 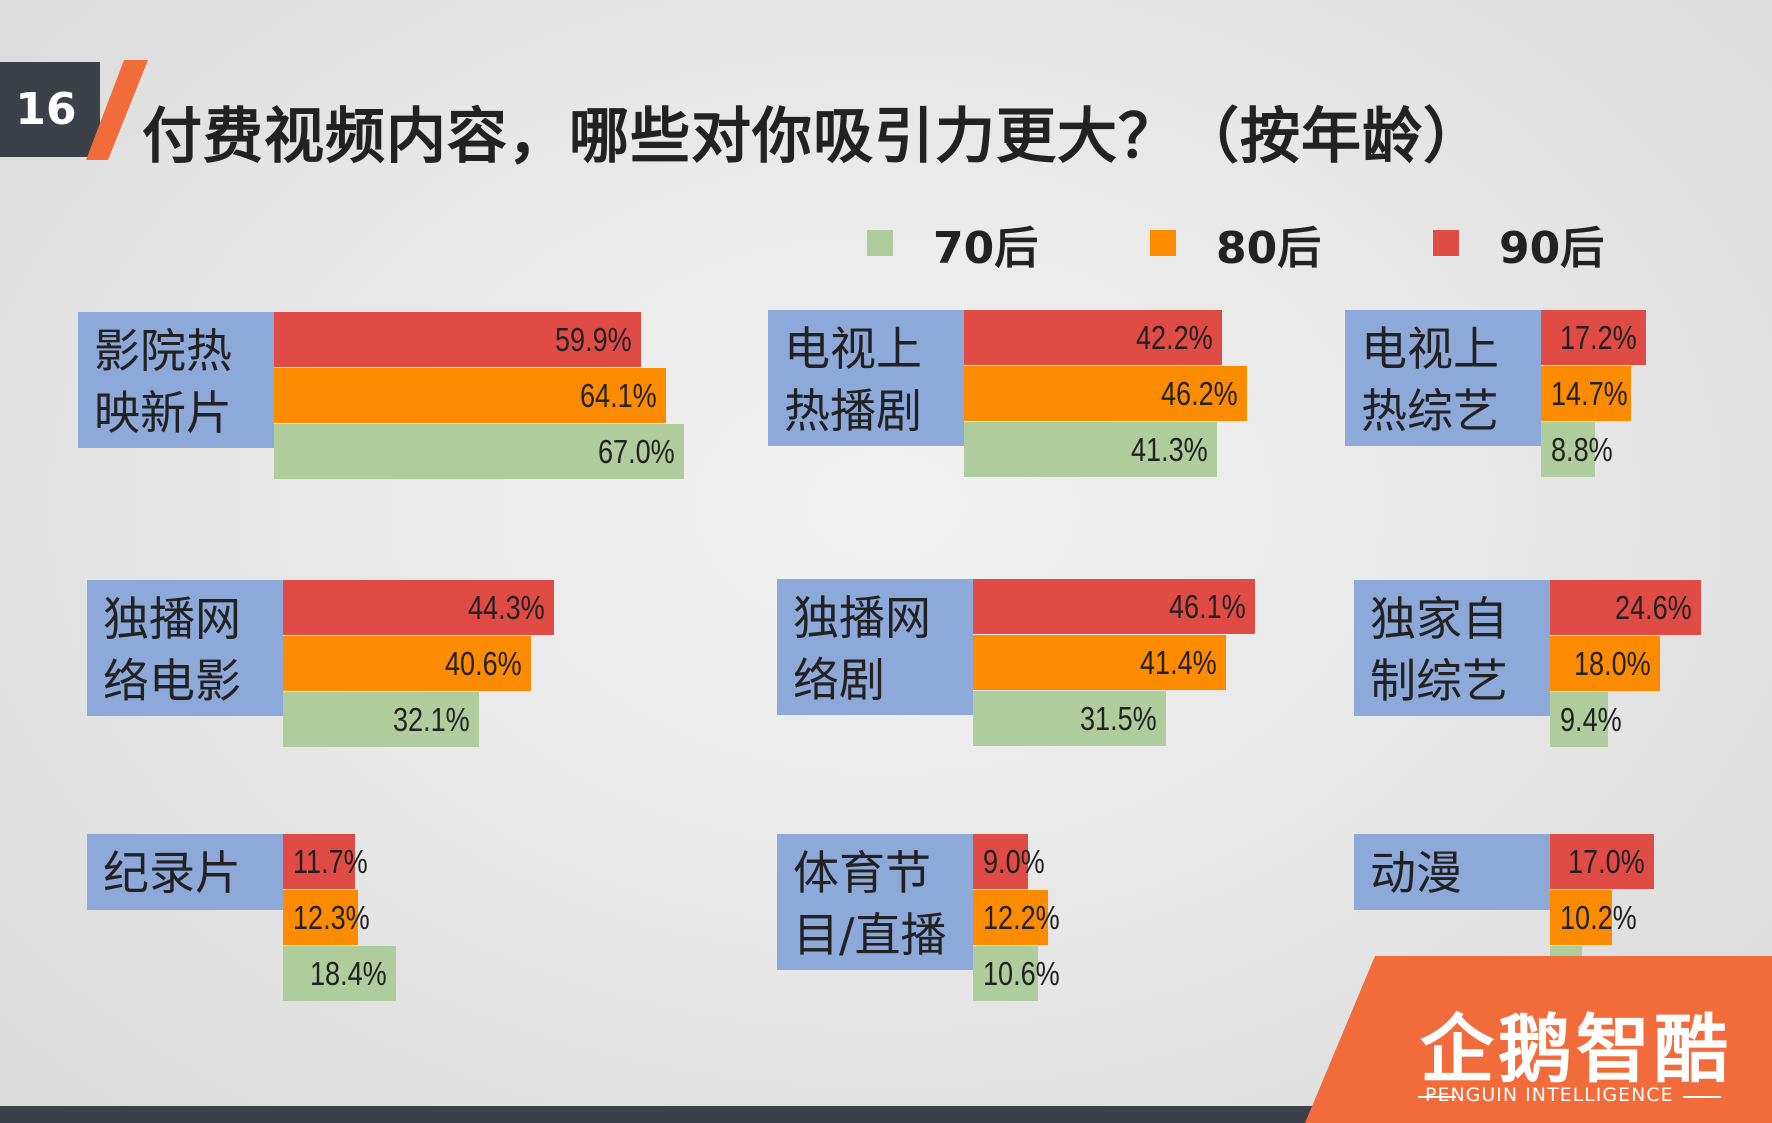 I want to click on category-label-line: 制综艺, so click(x=1439, y=681).